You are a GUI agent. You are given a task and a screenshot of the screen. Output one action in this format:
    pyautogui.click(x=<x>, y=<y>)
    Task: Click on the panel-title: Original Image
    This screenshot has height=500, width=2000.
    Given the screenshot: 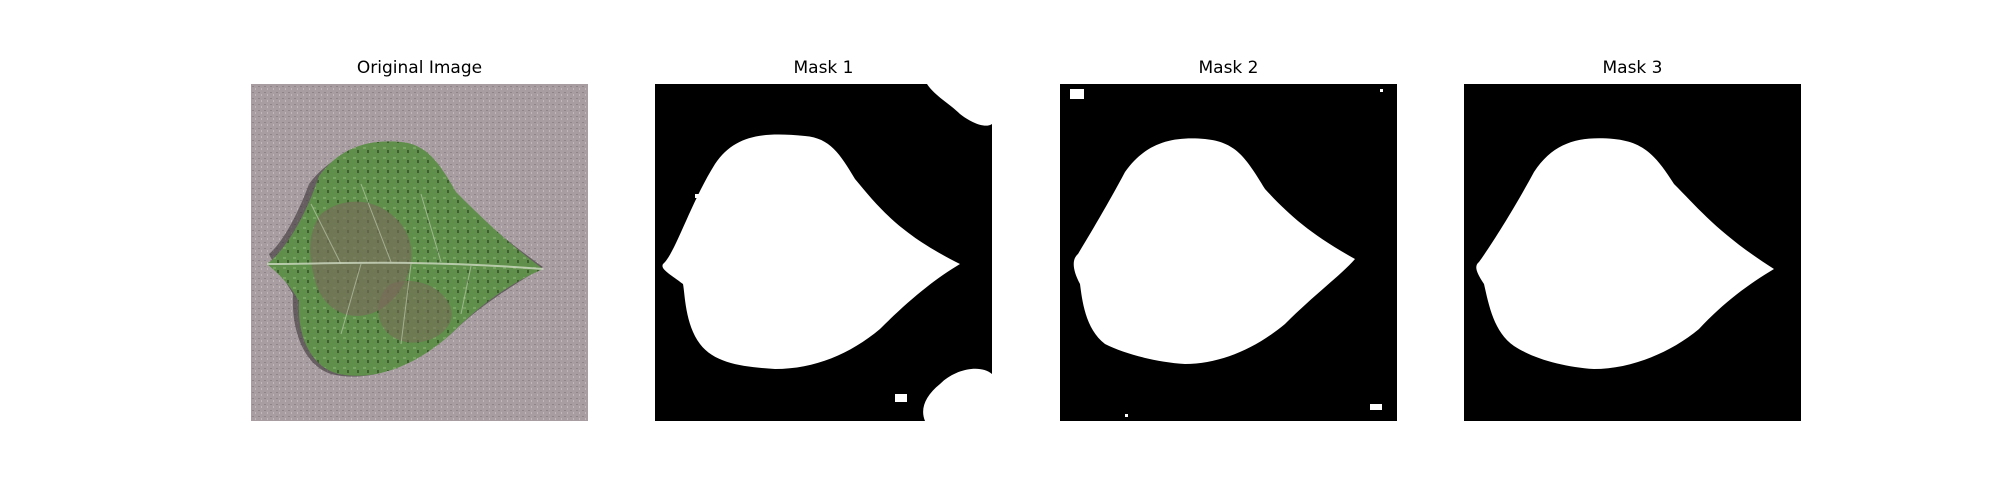 What is the action you would take?
    pyautogui.click(x=419, y=68)
    